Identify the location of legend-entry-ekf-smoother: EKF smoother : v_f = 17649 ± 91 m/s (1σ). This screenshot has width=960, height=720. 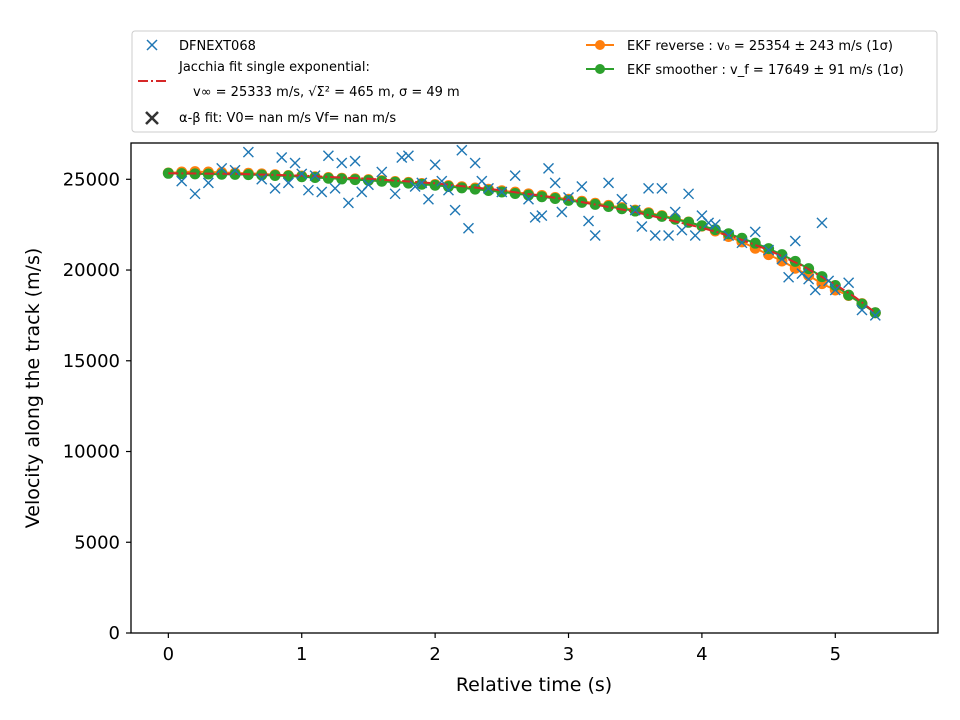
(745, 70).